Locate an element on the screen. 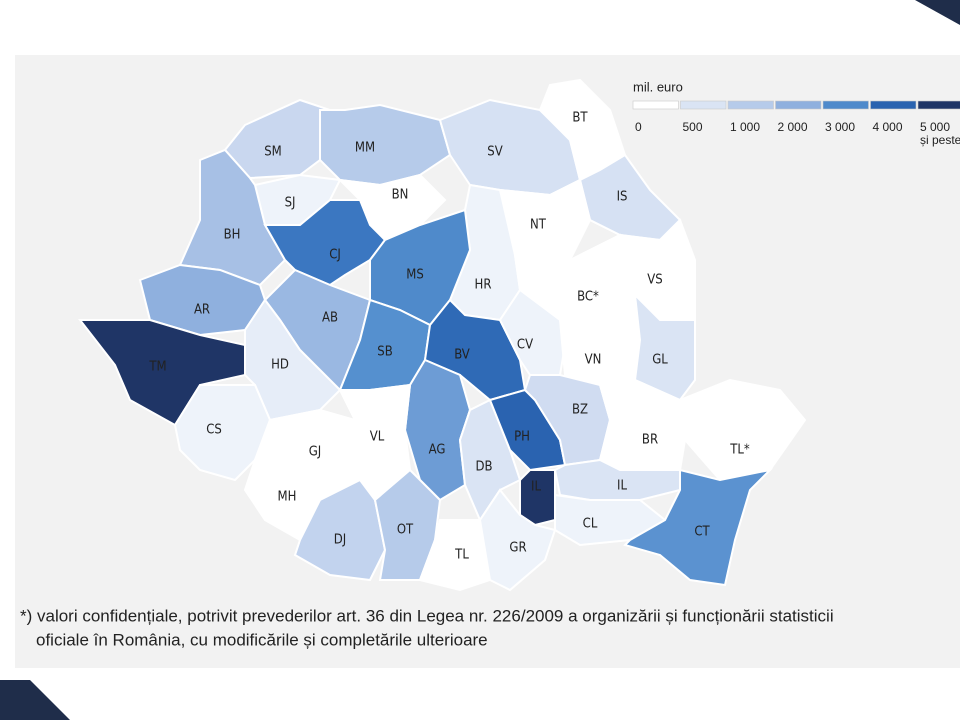  county-label: PH is located at coordinates (522, 437).